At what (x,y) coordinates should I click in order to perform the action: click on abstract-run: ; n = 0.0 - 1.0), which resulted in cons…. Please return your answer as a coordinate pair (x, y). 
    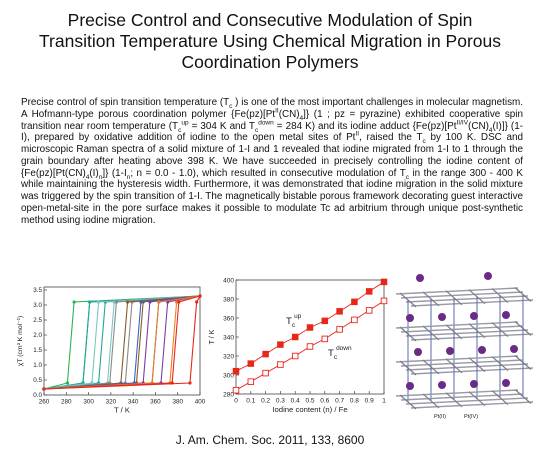
    Looking at the image, I should click on (268, 173).